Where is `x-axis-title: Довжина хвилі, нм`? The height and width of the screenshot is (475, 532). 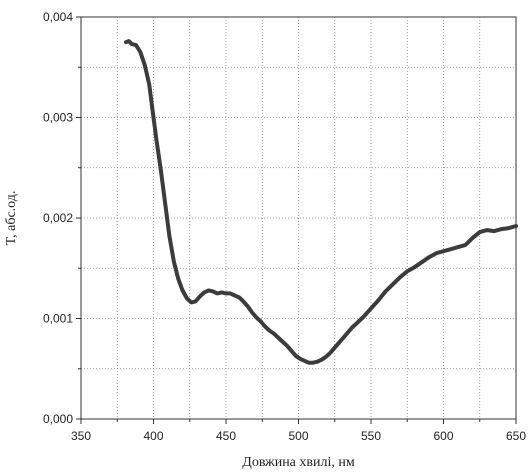
x-axis-title: Довжина хвилі, нм is located at coordinates (298, 462).